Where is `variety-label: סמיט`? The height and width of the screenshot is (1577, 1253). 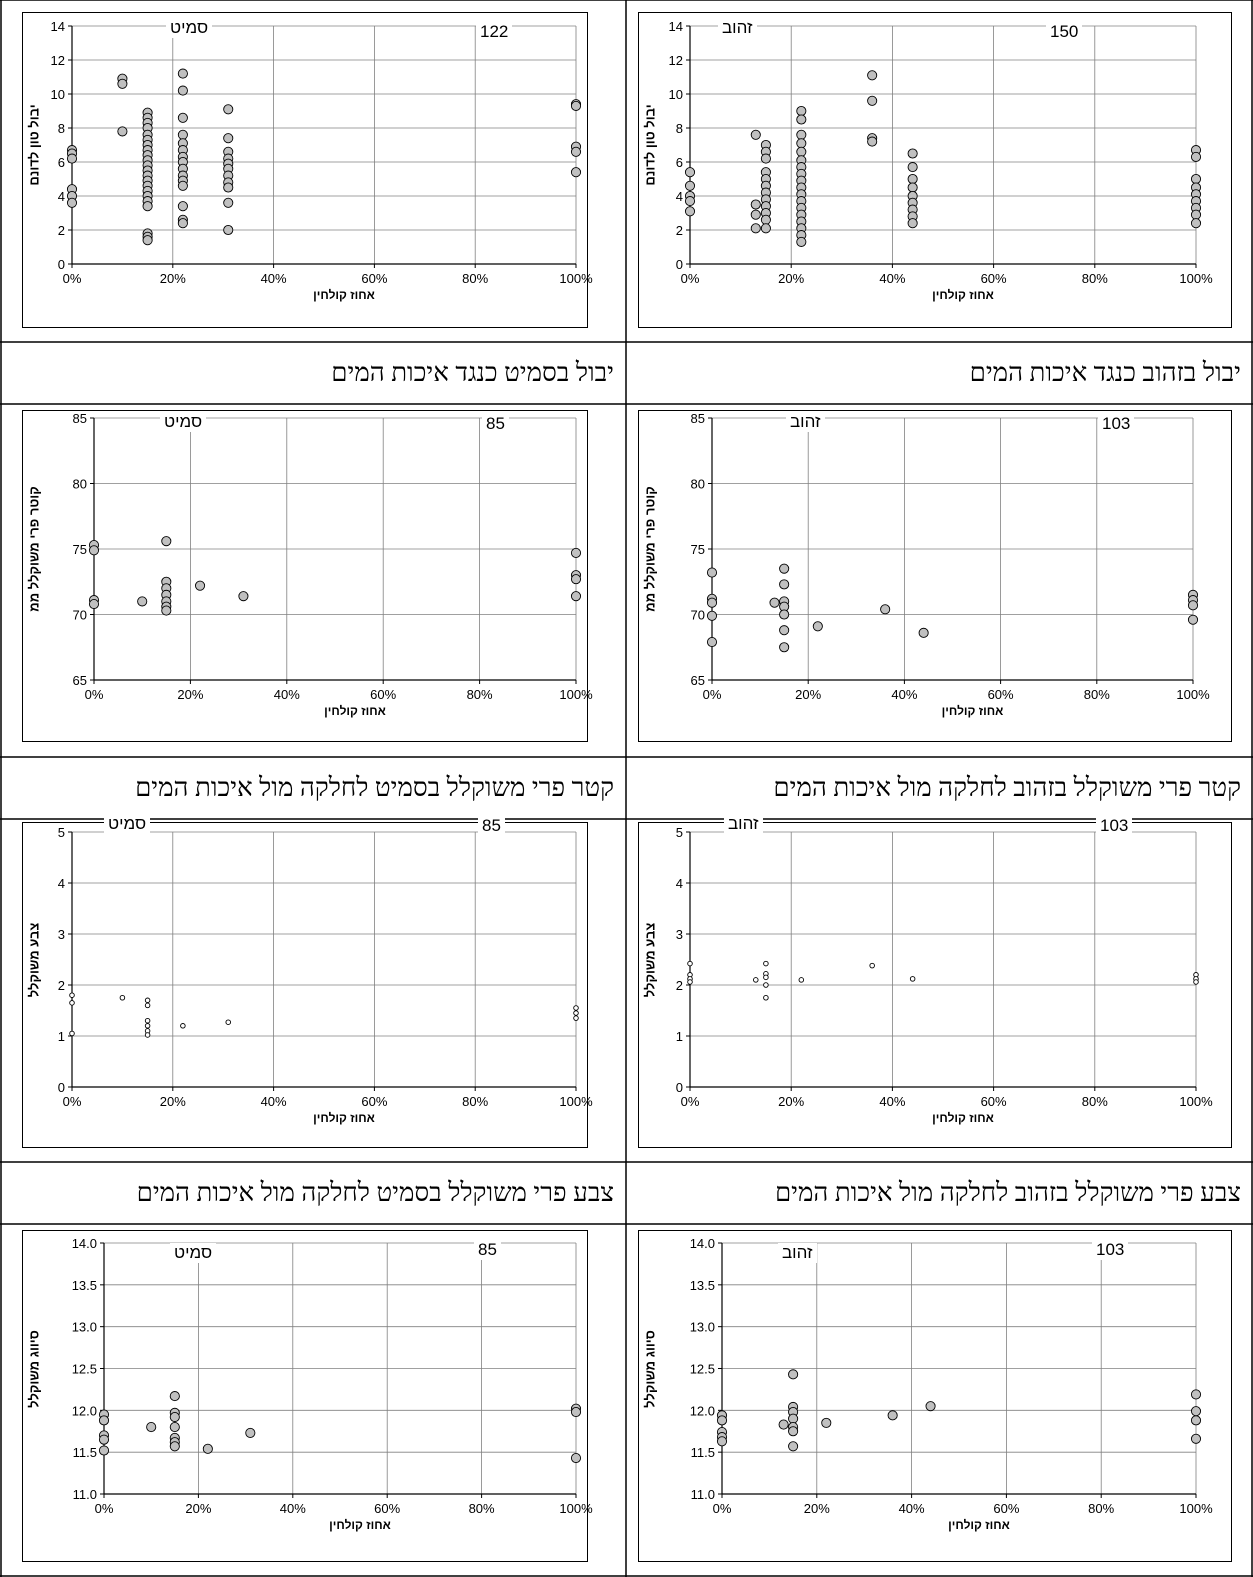 variety-label: סמיט is located at coordinates (189, 28).